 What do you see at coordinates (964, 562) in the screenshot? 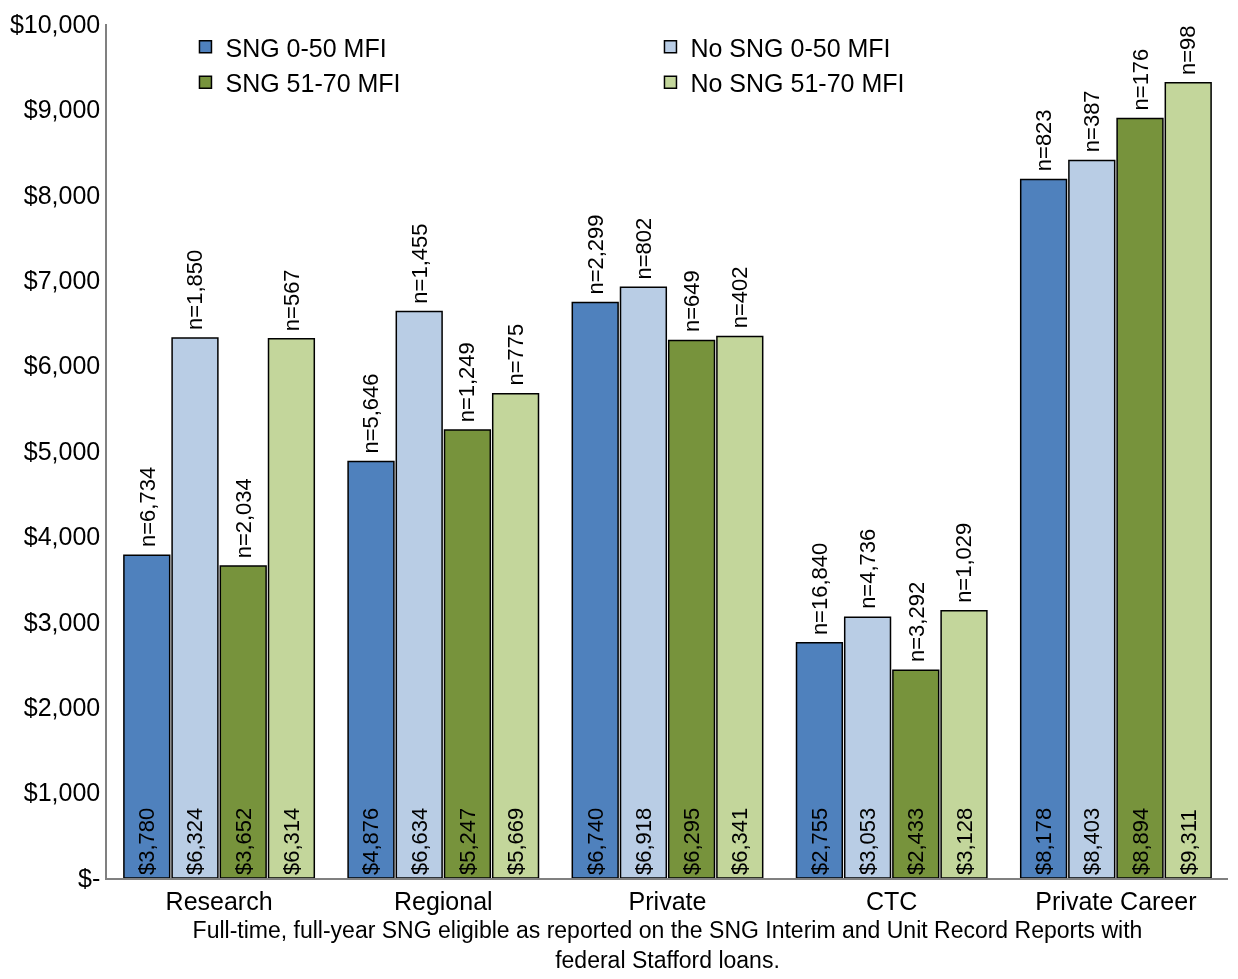
I see `annotation: n=1,029` at bounding box center [964, 562].